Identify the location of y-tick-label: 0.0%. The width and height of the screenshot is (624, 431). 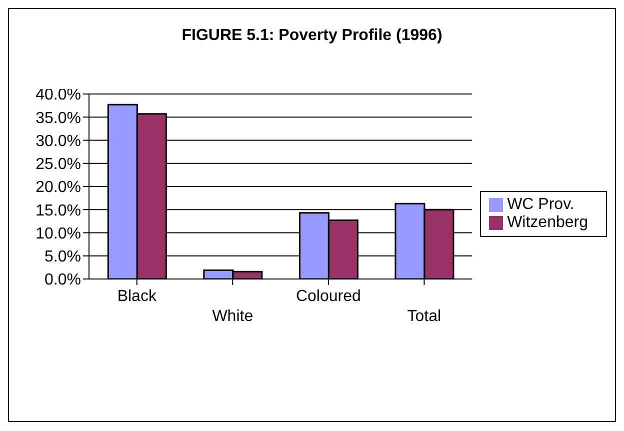
(62, 280).